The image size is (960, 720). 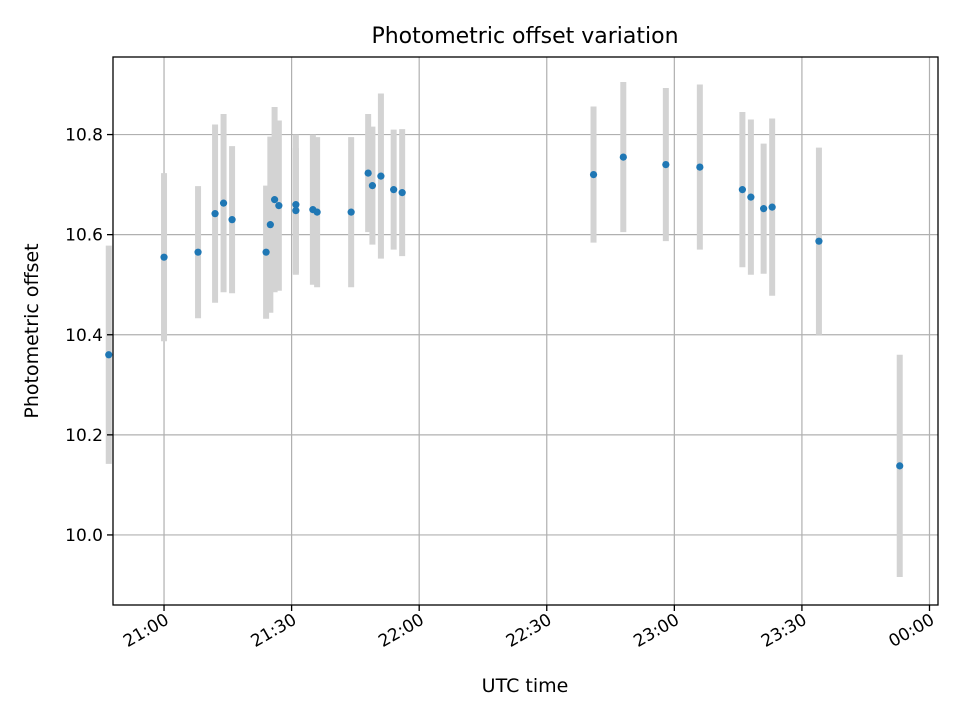 I want to click on y-axis-label: Photometric offset, so click(x=32, y=330).